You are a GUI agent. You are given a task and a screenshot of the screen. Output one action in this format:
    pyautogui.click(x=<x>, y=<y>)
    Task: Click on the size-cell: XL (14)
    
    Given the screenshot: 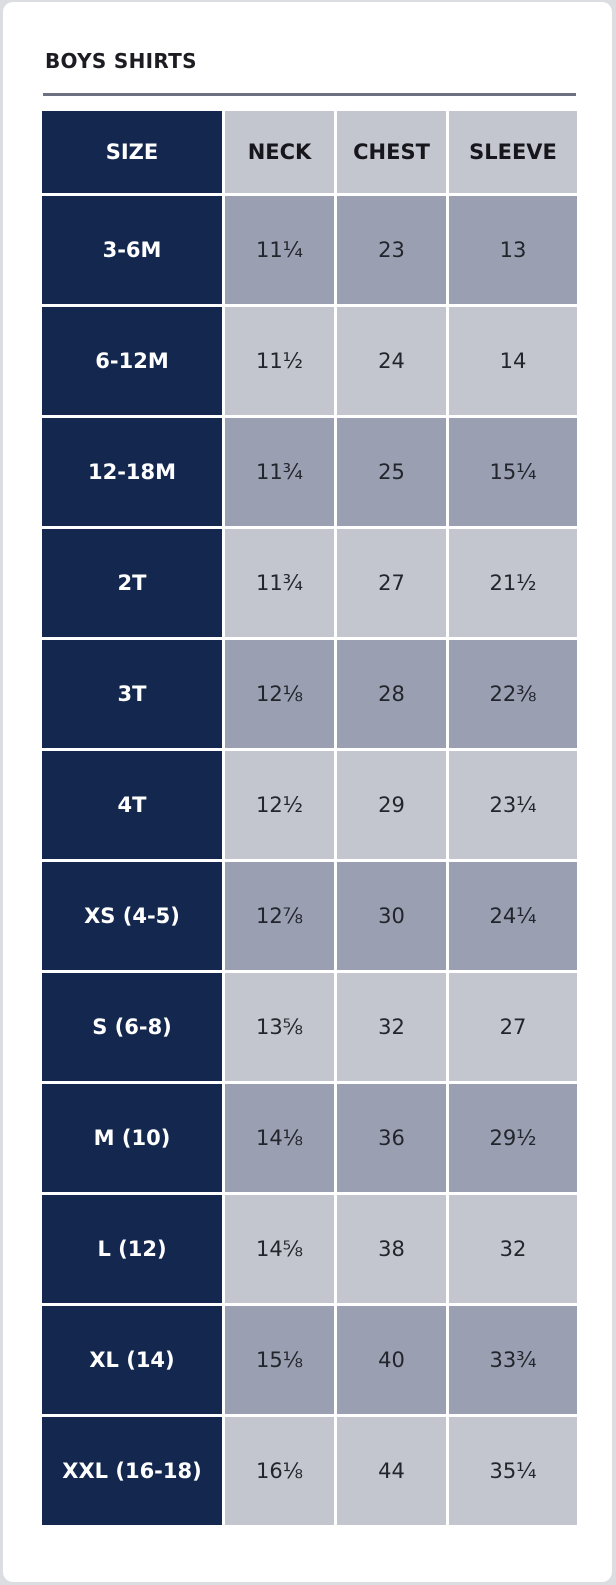 What is the action you would take?
    pyautogui.click(x=132, y=1360)
    